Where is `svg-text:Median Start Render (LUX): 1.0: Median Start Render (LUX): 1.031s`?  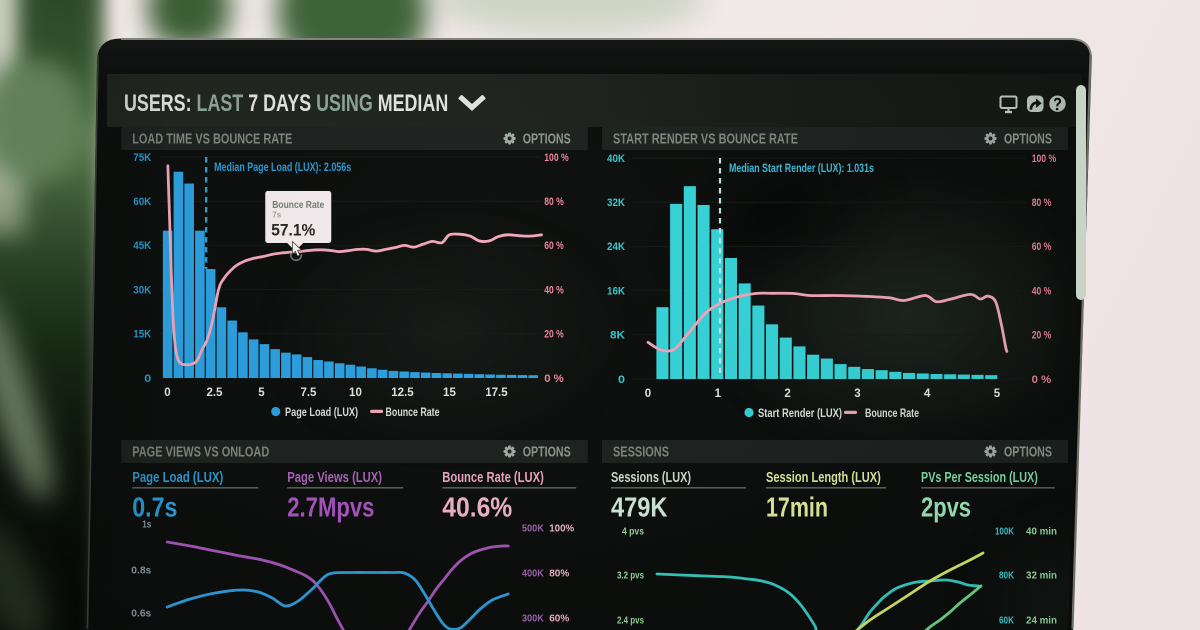
svg-text:Median Start Render (LUX): 1.0: Median Start Render (LUX): 1.031s is located at coordinates (801, 169).